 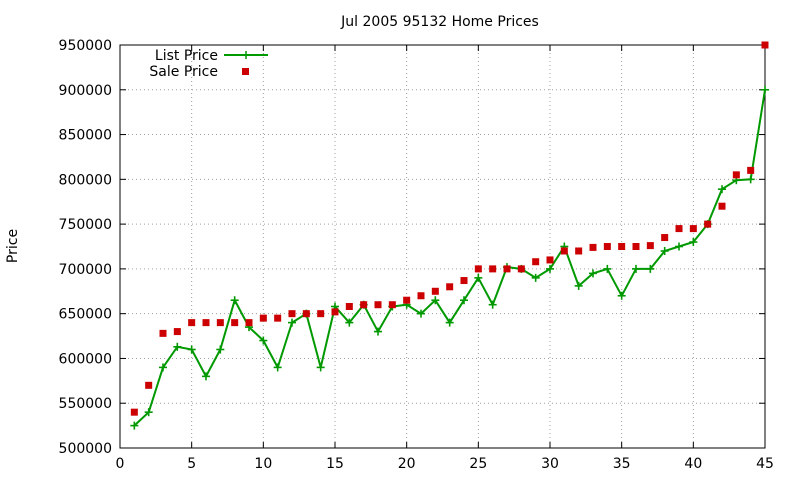 I want to click on legend-label-sale-price: Sale Price, so click(x=183, y=72).